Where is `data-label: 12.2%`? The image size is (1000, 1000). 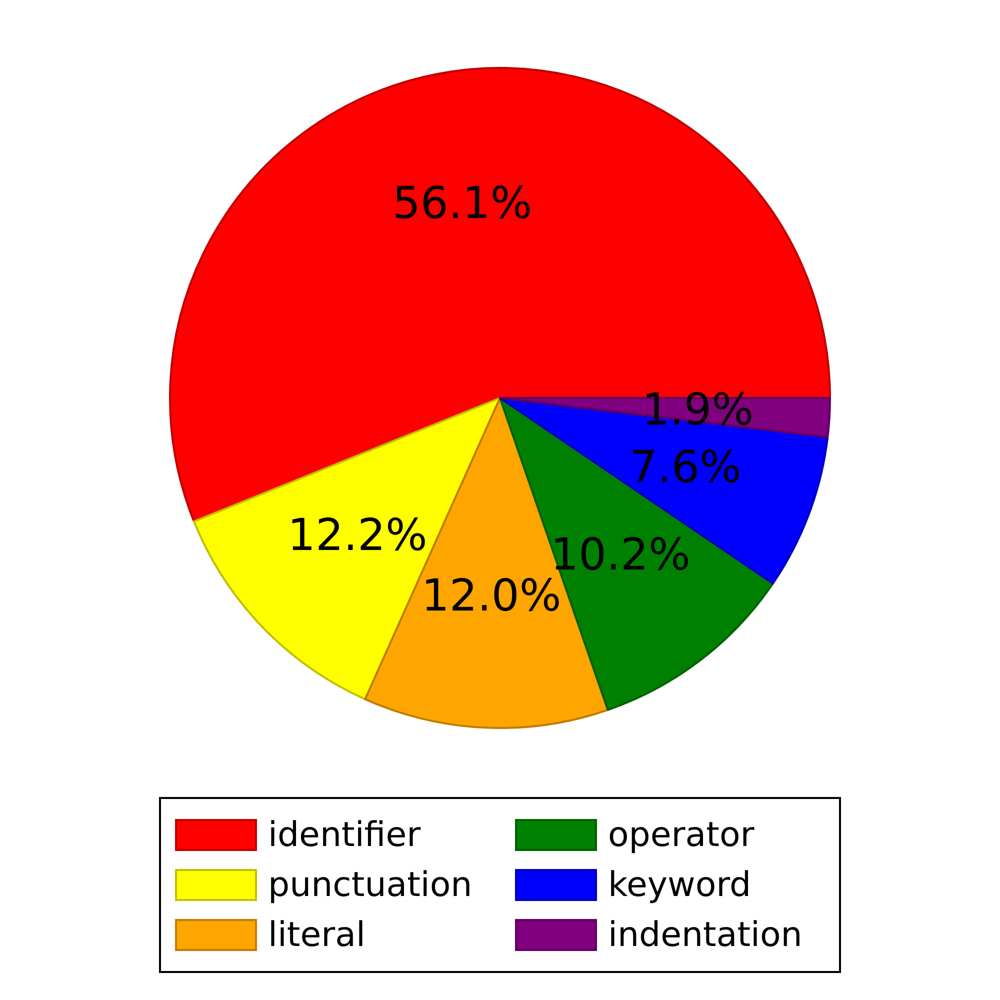 data-label: 12.2% is located at coordinates (357, 535).